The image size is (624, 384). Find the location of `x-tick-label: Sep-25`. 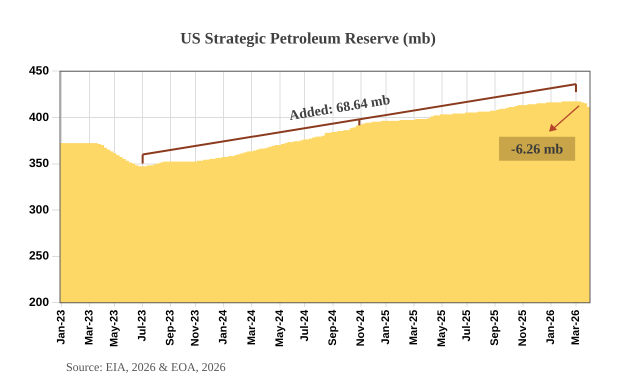

x-tick-label: Sep-25 is located at coordinates (494, 328).